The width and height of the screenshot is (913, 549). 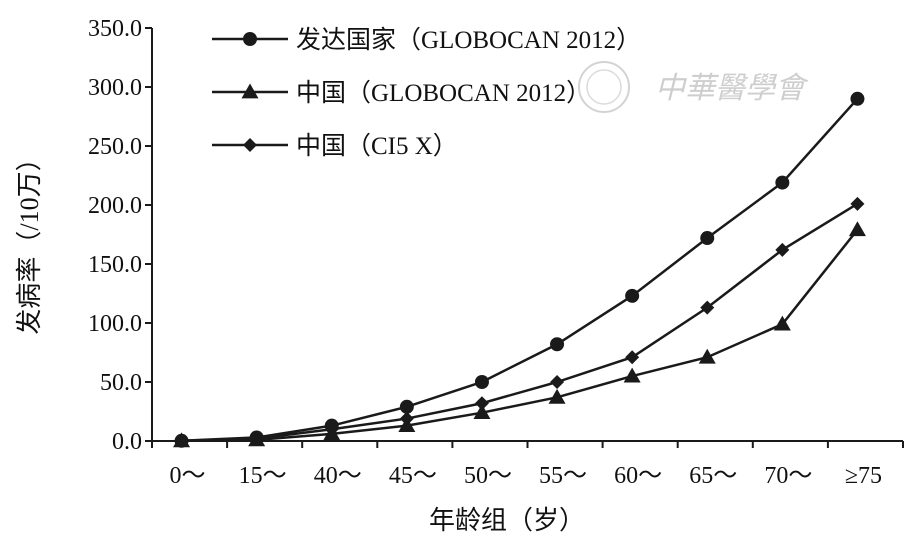 What do you see at coordinates (115, 324) in the screenshot?
I see `y-tick-label: 100.0` at bounding box center [115, 324].